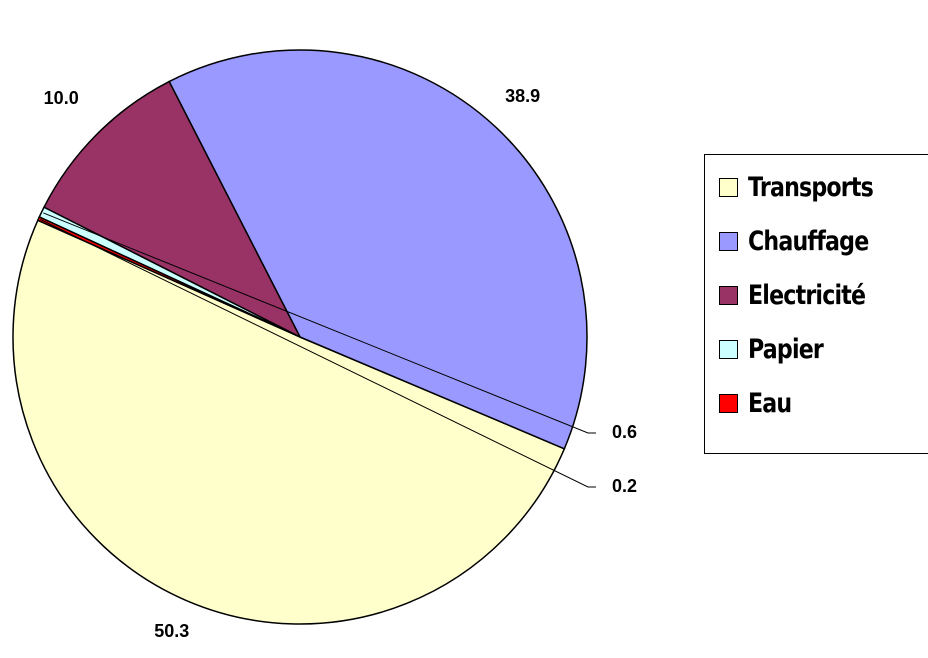  Describe the element at coordinates (728, 403) in the screenshot. I see `legend-swatch-eau` at that location.